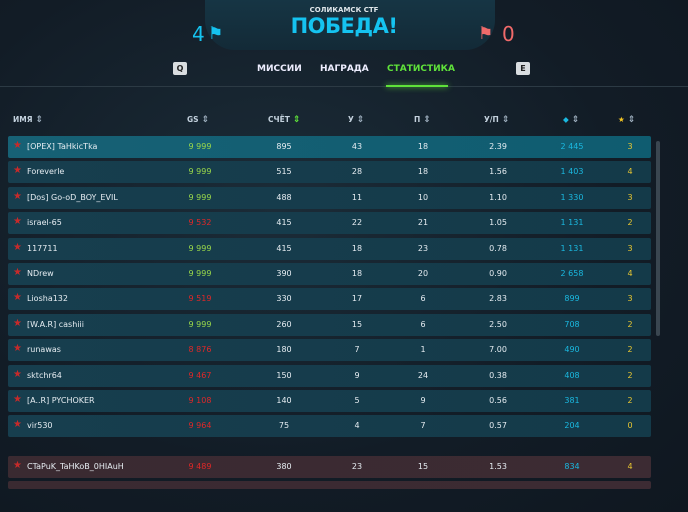 This screenshot has width=688, height=512. Describe the element at coordinates (508, 34) in the screenshot. I see `enemy-score: 0` at that location.